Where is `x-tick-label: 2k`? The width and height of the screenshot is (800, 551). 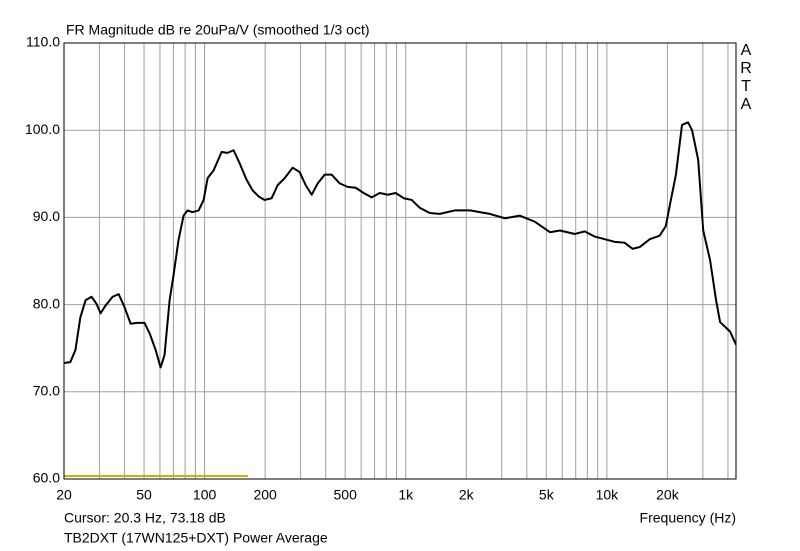
x-tick-label: 2k is located at coordinates (467, 495).